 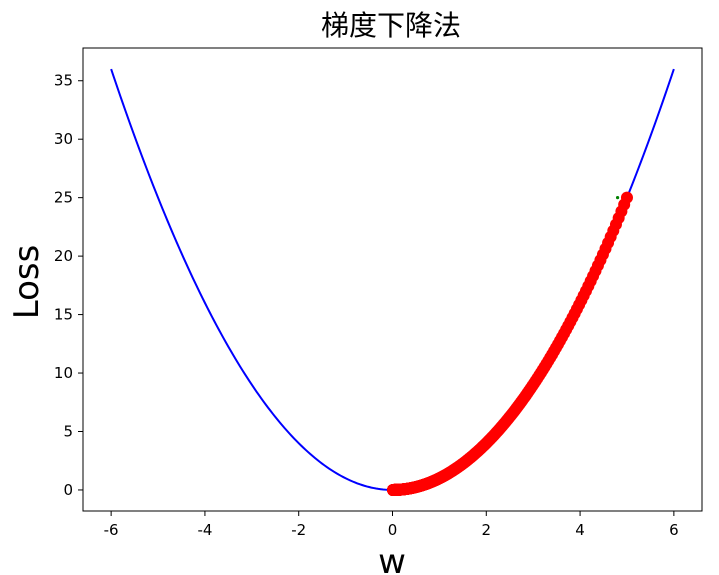 What do you see at coordinates (298, 530) in the screenshot?
I see `x-tick-label: -2` at bounding box center [298, 530].